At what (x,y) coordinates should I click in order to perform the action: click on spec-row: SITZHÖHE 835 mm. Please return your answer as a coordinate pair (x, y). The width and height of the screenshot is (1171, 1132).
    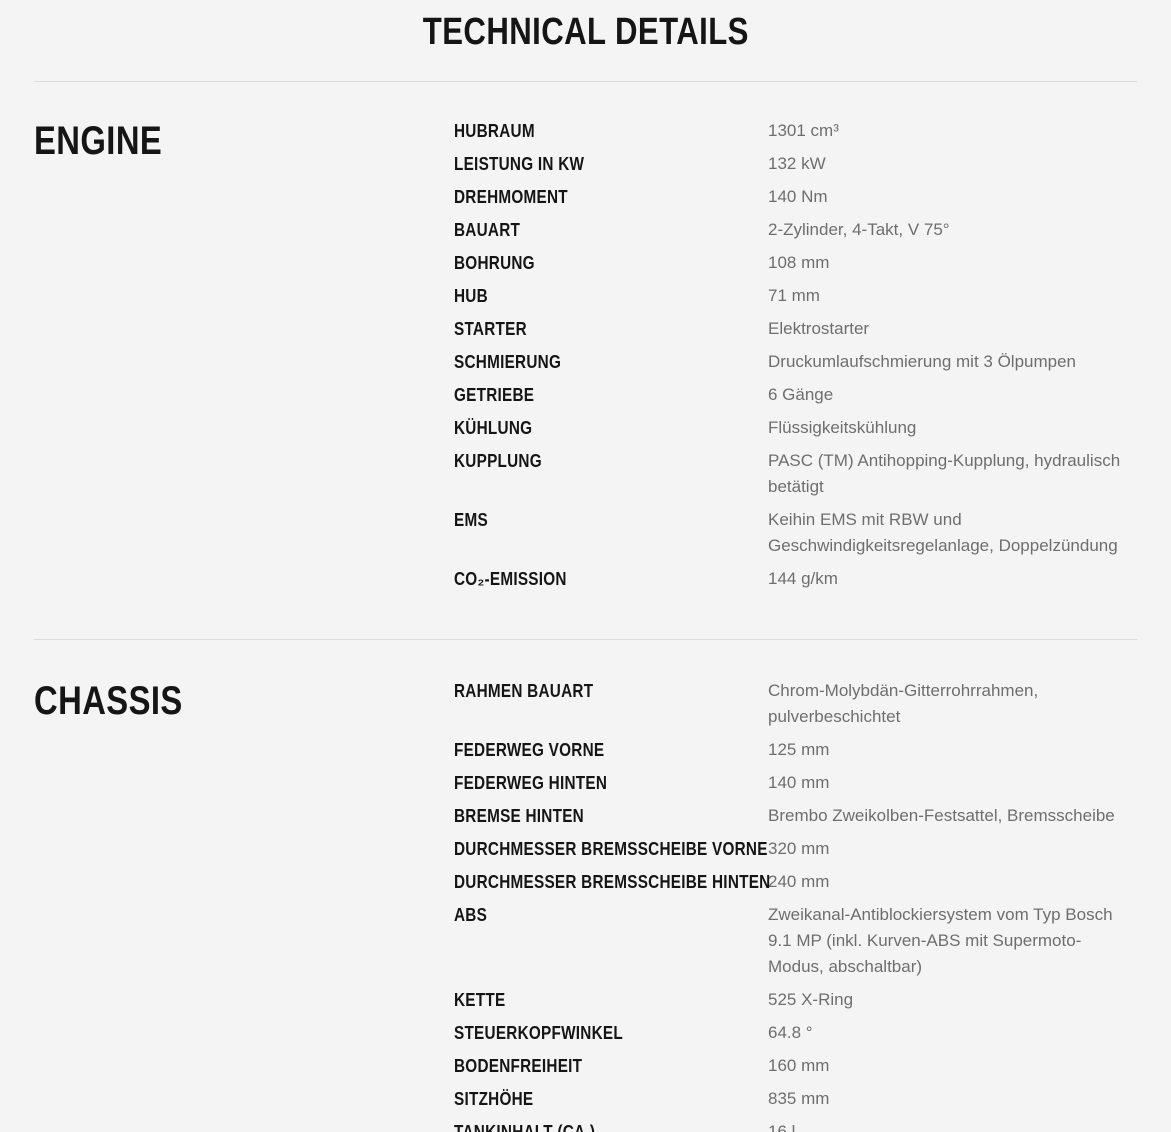
    Looking at the image, I should click on (795, 1099).